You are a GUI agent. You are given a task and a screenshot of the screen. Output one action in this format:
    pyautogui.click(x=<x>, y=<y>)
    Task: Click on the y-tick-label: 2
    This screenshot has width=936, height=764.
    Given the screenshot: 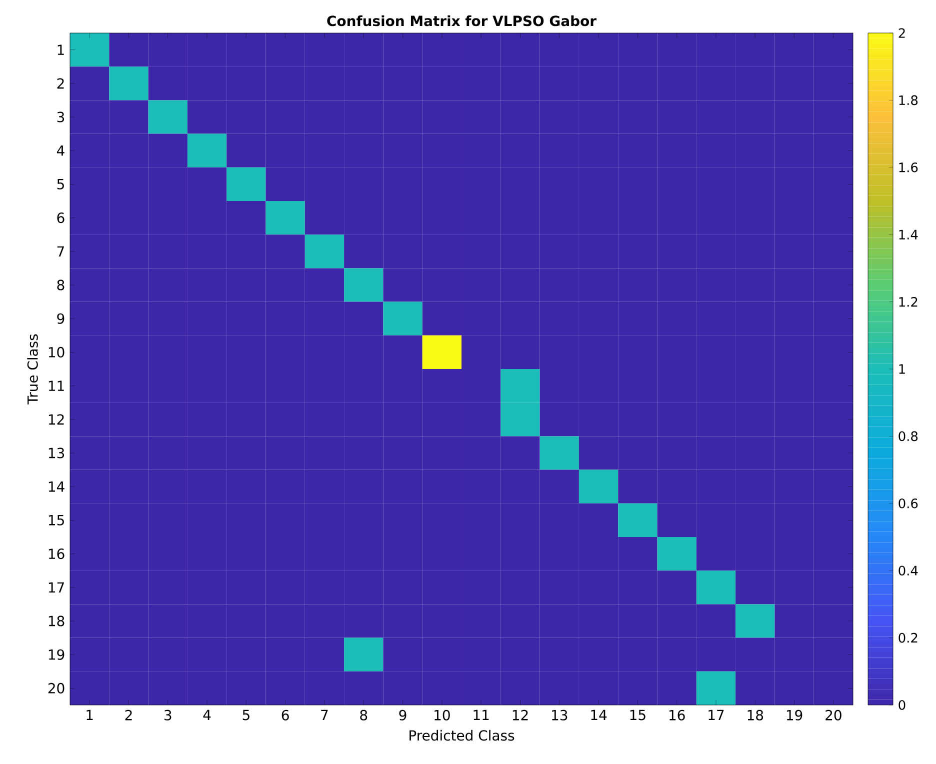 What is the action you would take?
    pyautogui.click(x=60, y=83)
    